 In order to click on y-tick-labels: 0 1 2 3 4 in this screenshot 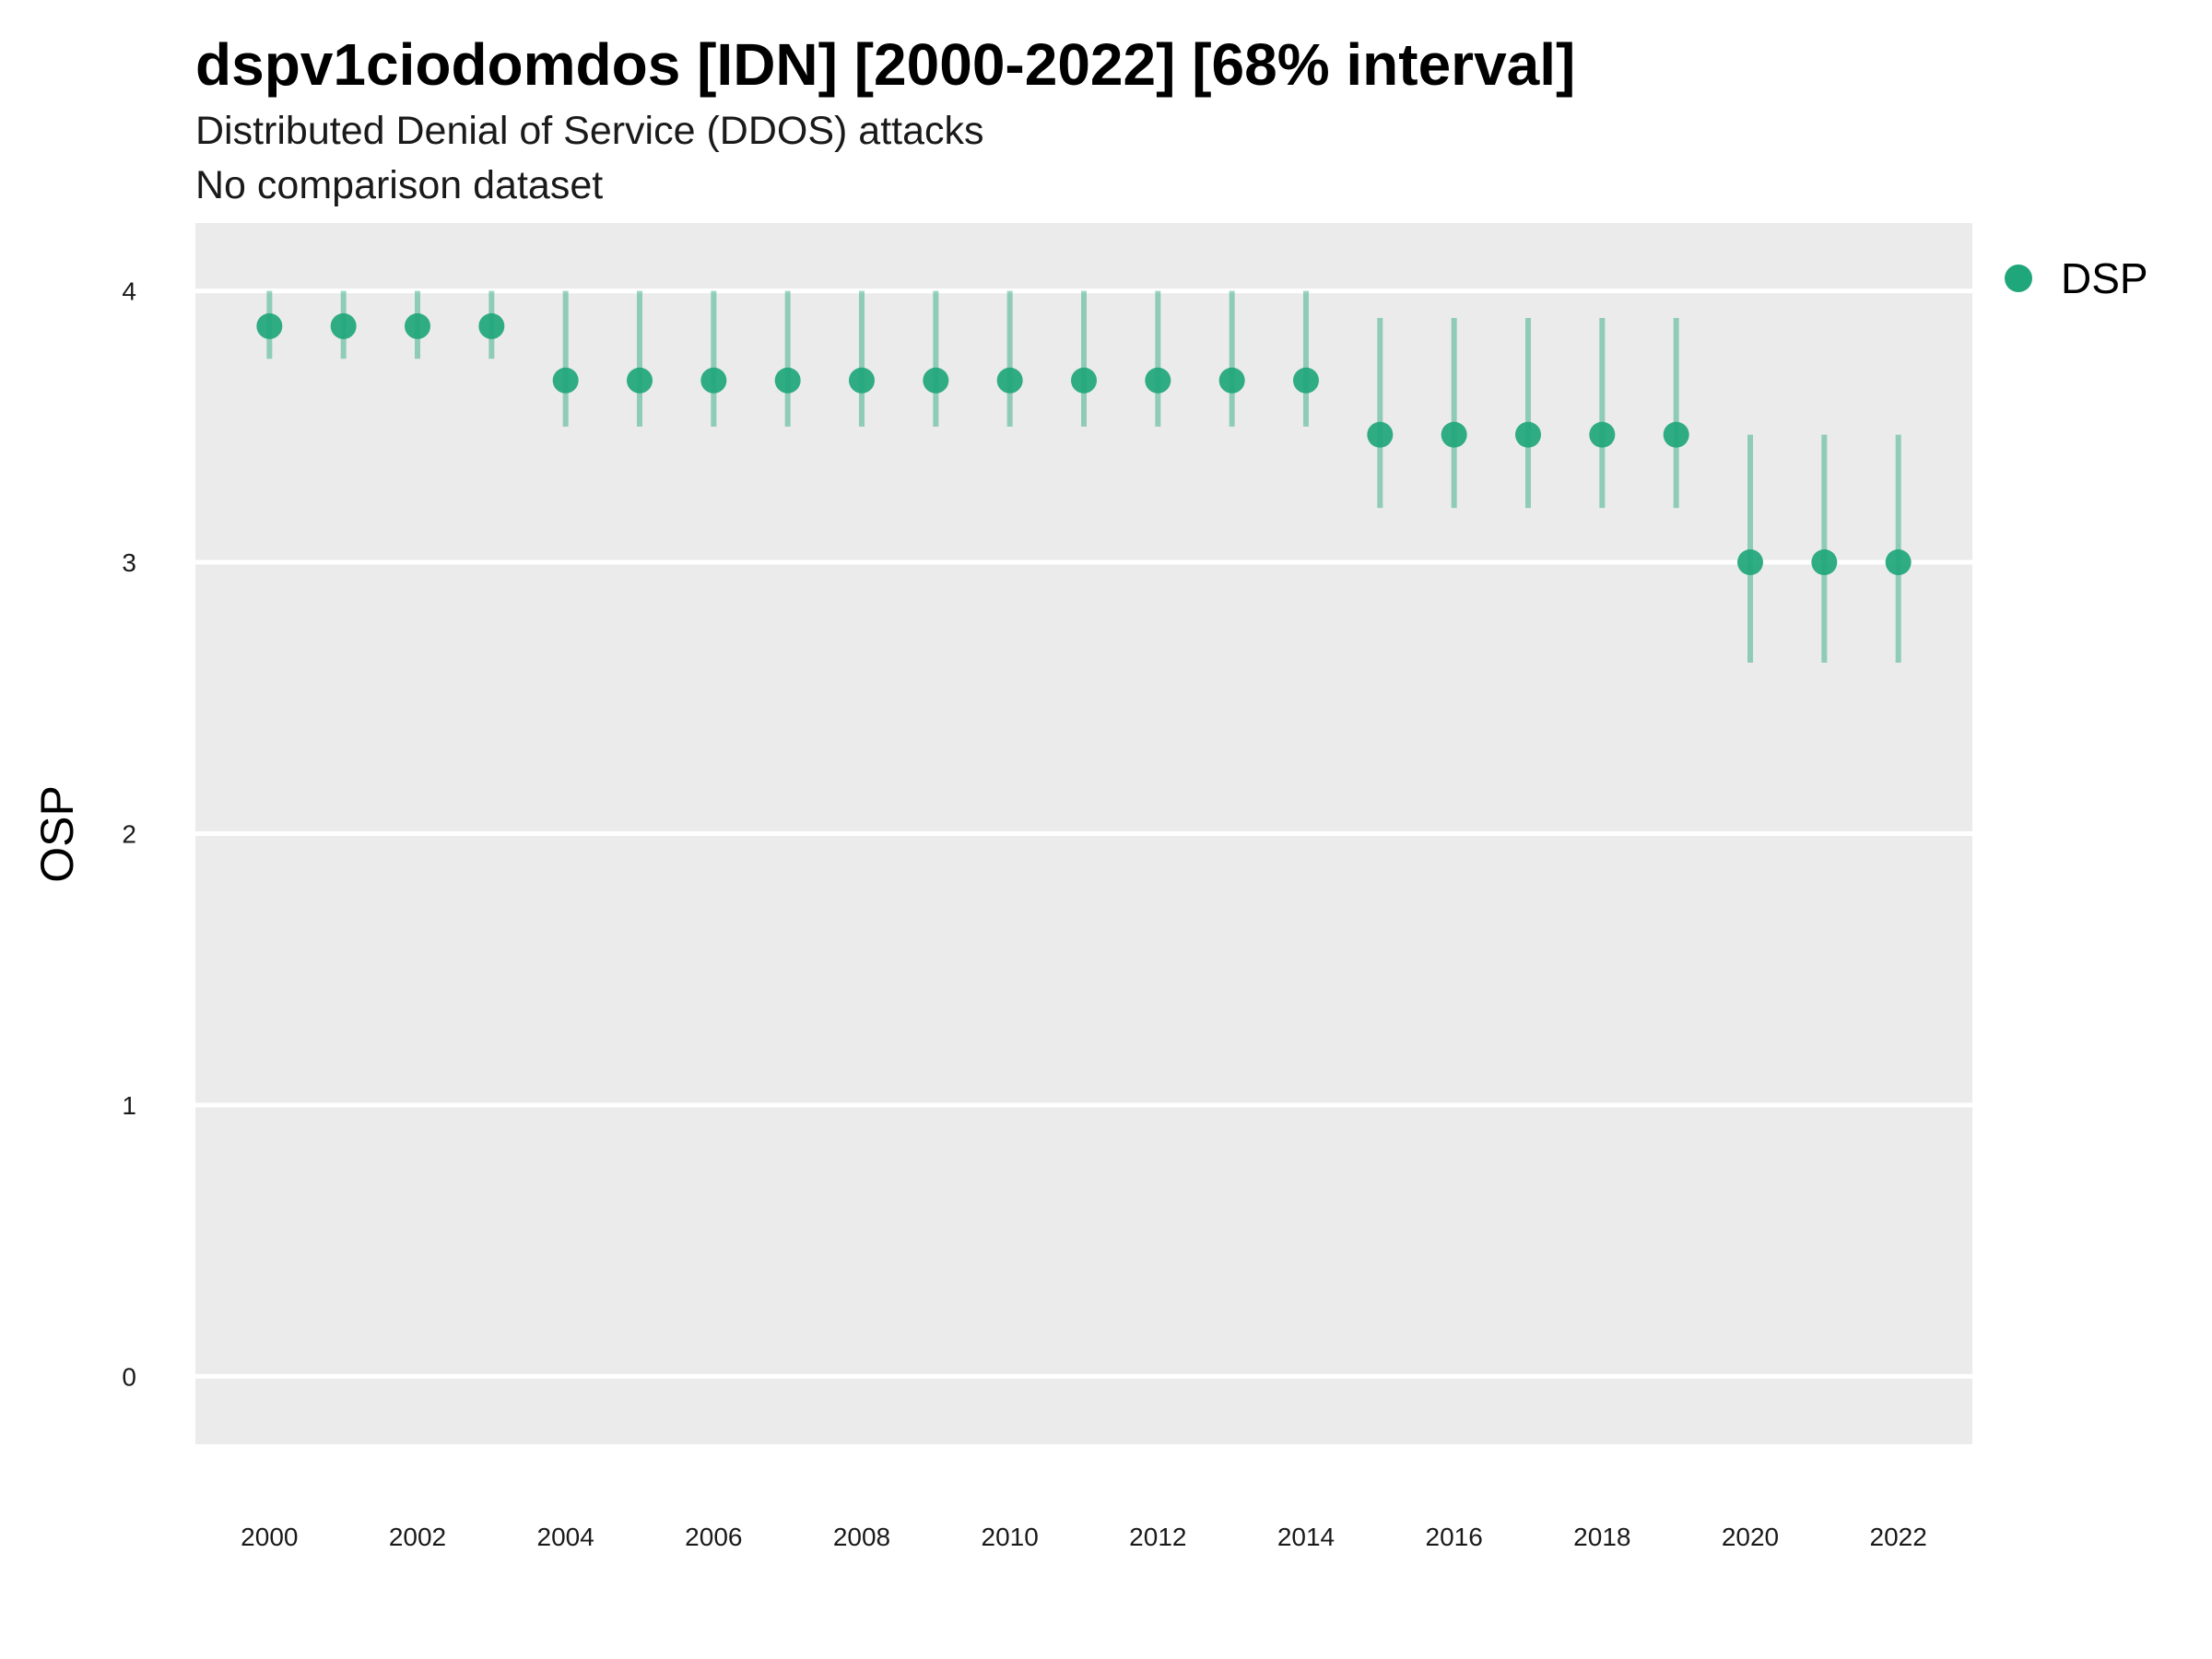, I will do `click(129, 834)`.